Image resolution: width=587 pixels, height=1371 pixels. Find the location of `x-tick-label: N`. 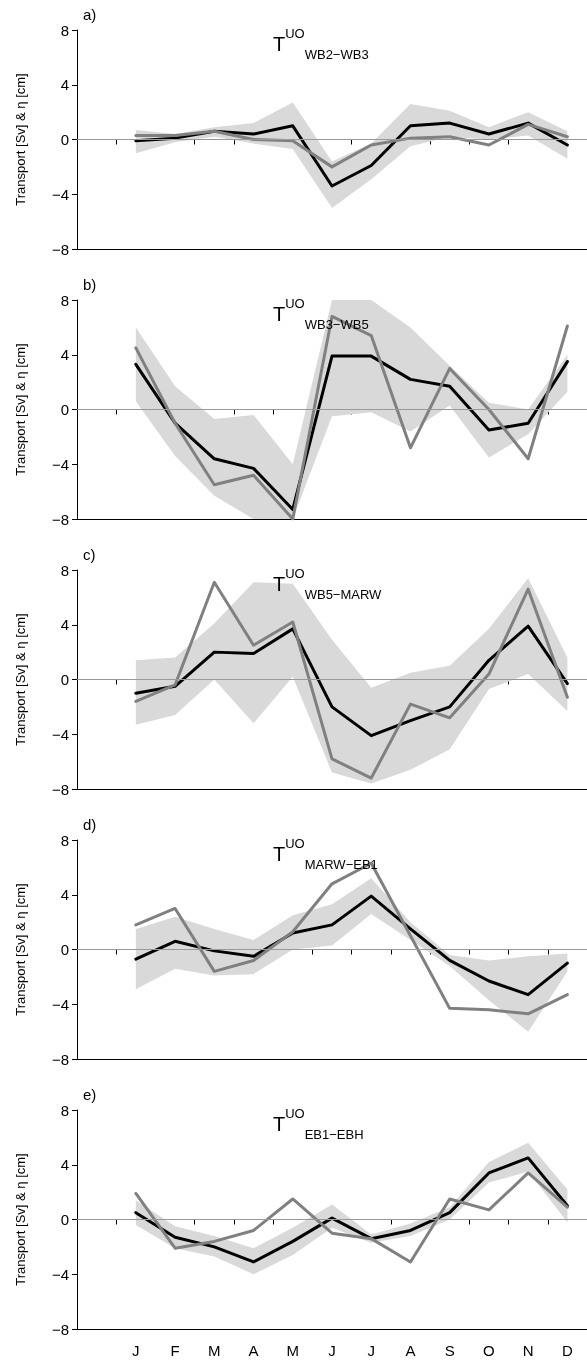

x-tick-label: N is located at coordinates (528, 1350).